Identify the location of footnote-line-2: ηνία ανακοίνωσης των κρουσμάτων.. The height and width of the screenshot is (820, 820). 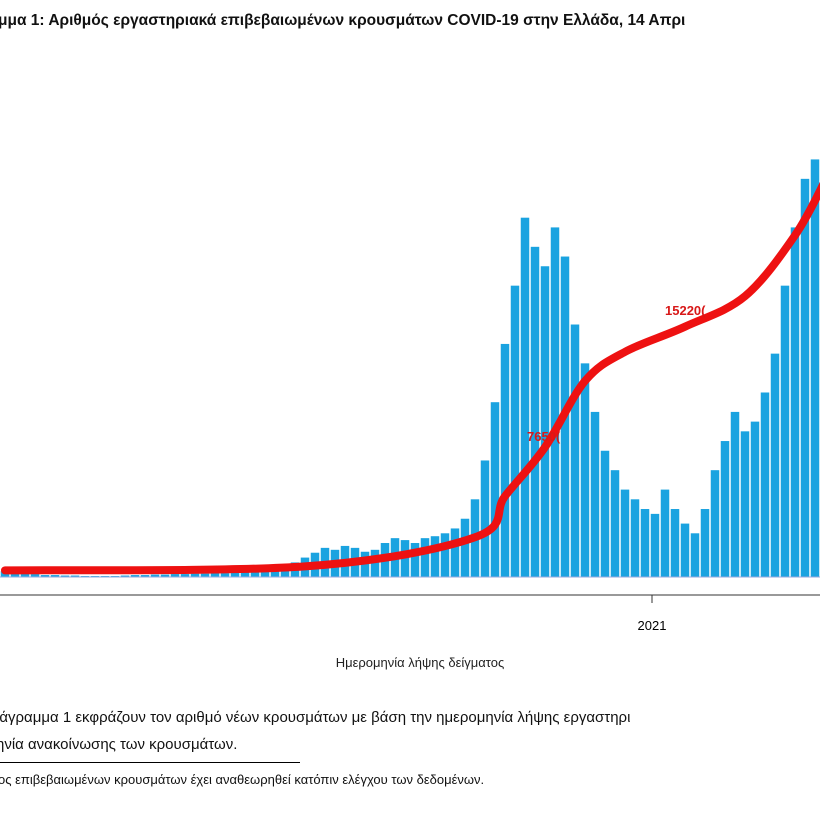
(119, 744).